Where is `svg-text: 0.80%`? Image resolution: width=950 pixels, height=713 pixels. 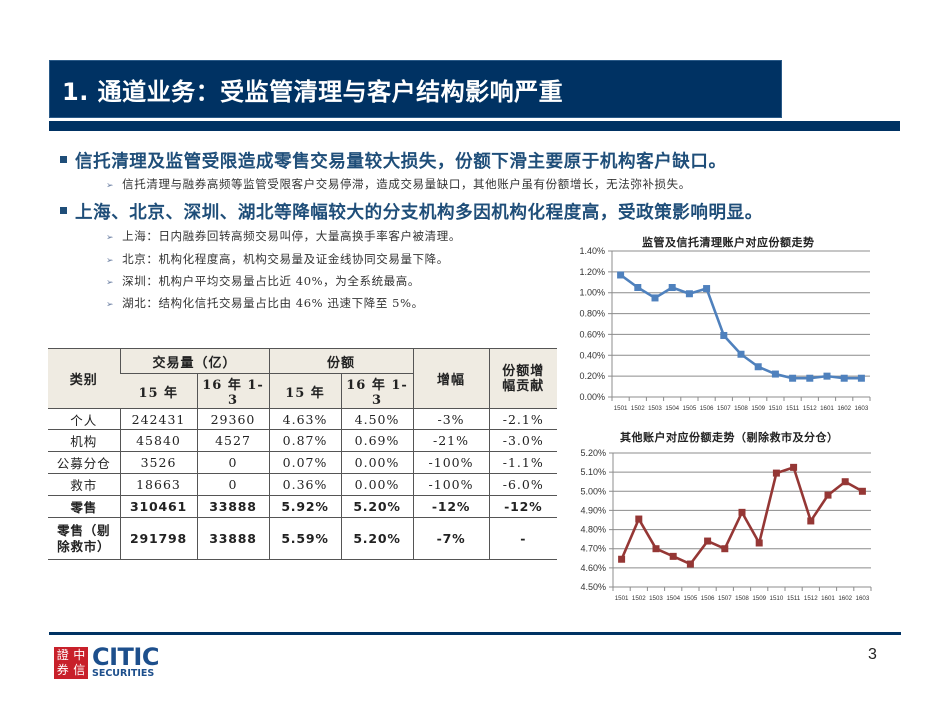
svg-text: 0.80% is located at coordinates (592, 314).